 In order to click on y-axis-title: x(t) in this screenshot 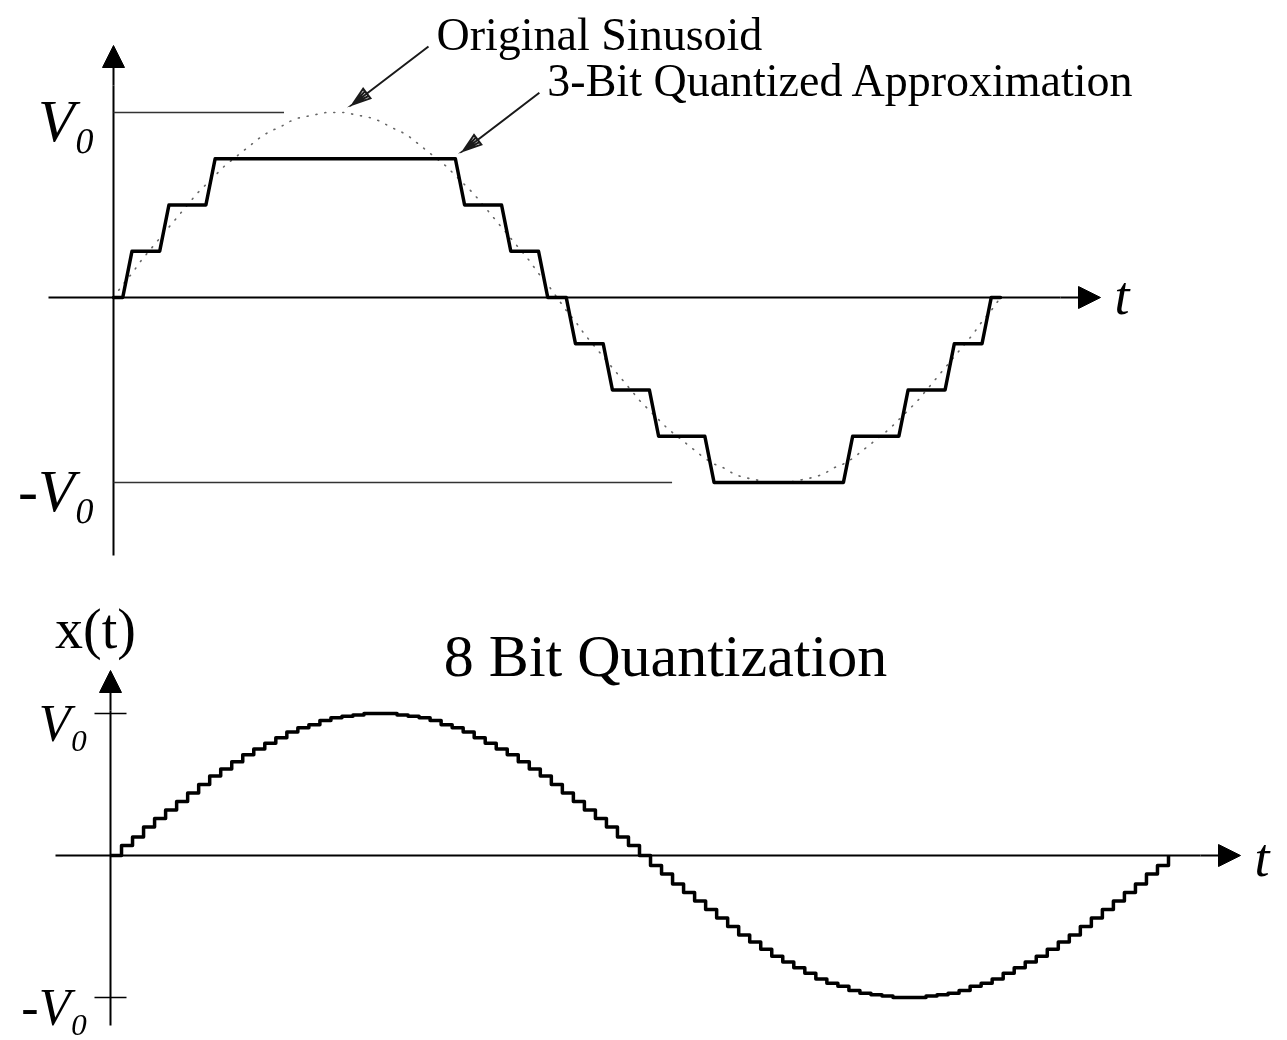, I will do `click(95, 629)`.